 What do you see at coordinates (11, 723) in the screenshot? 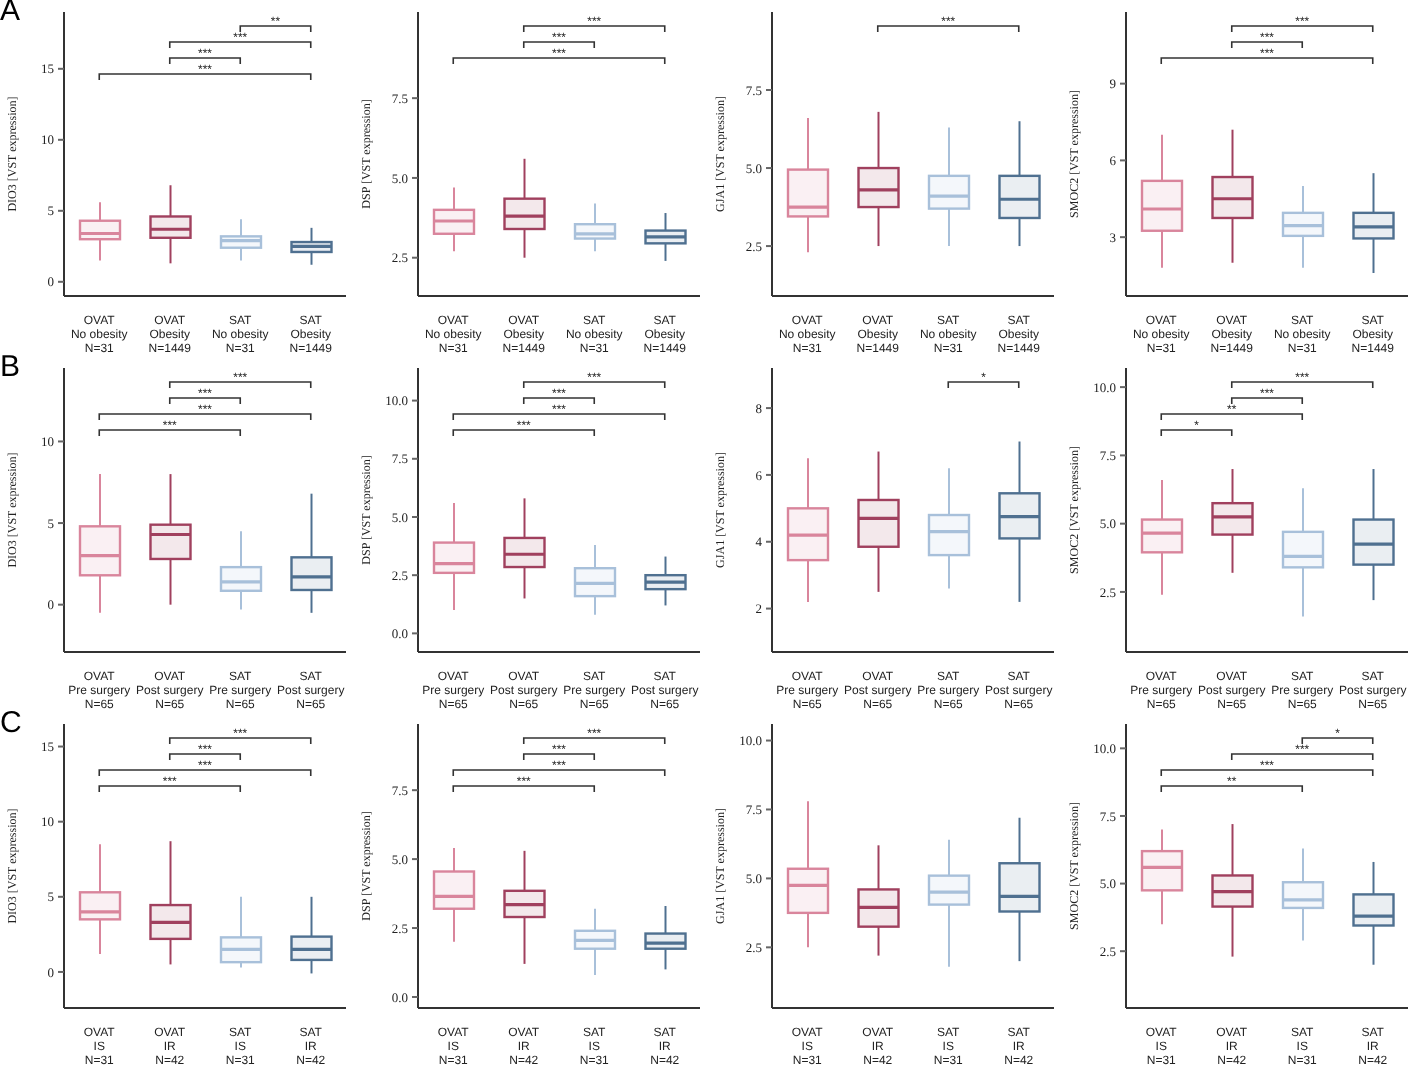
I see `chart-title: C` at bounding box center [11, 723].